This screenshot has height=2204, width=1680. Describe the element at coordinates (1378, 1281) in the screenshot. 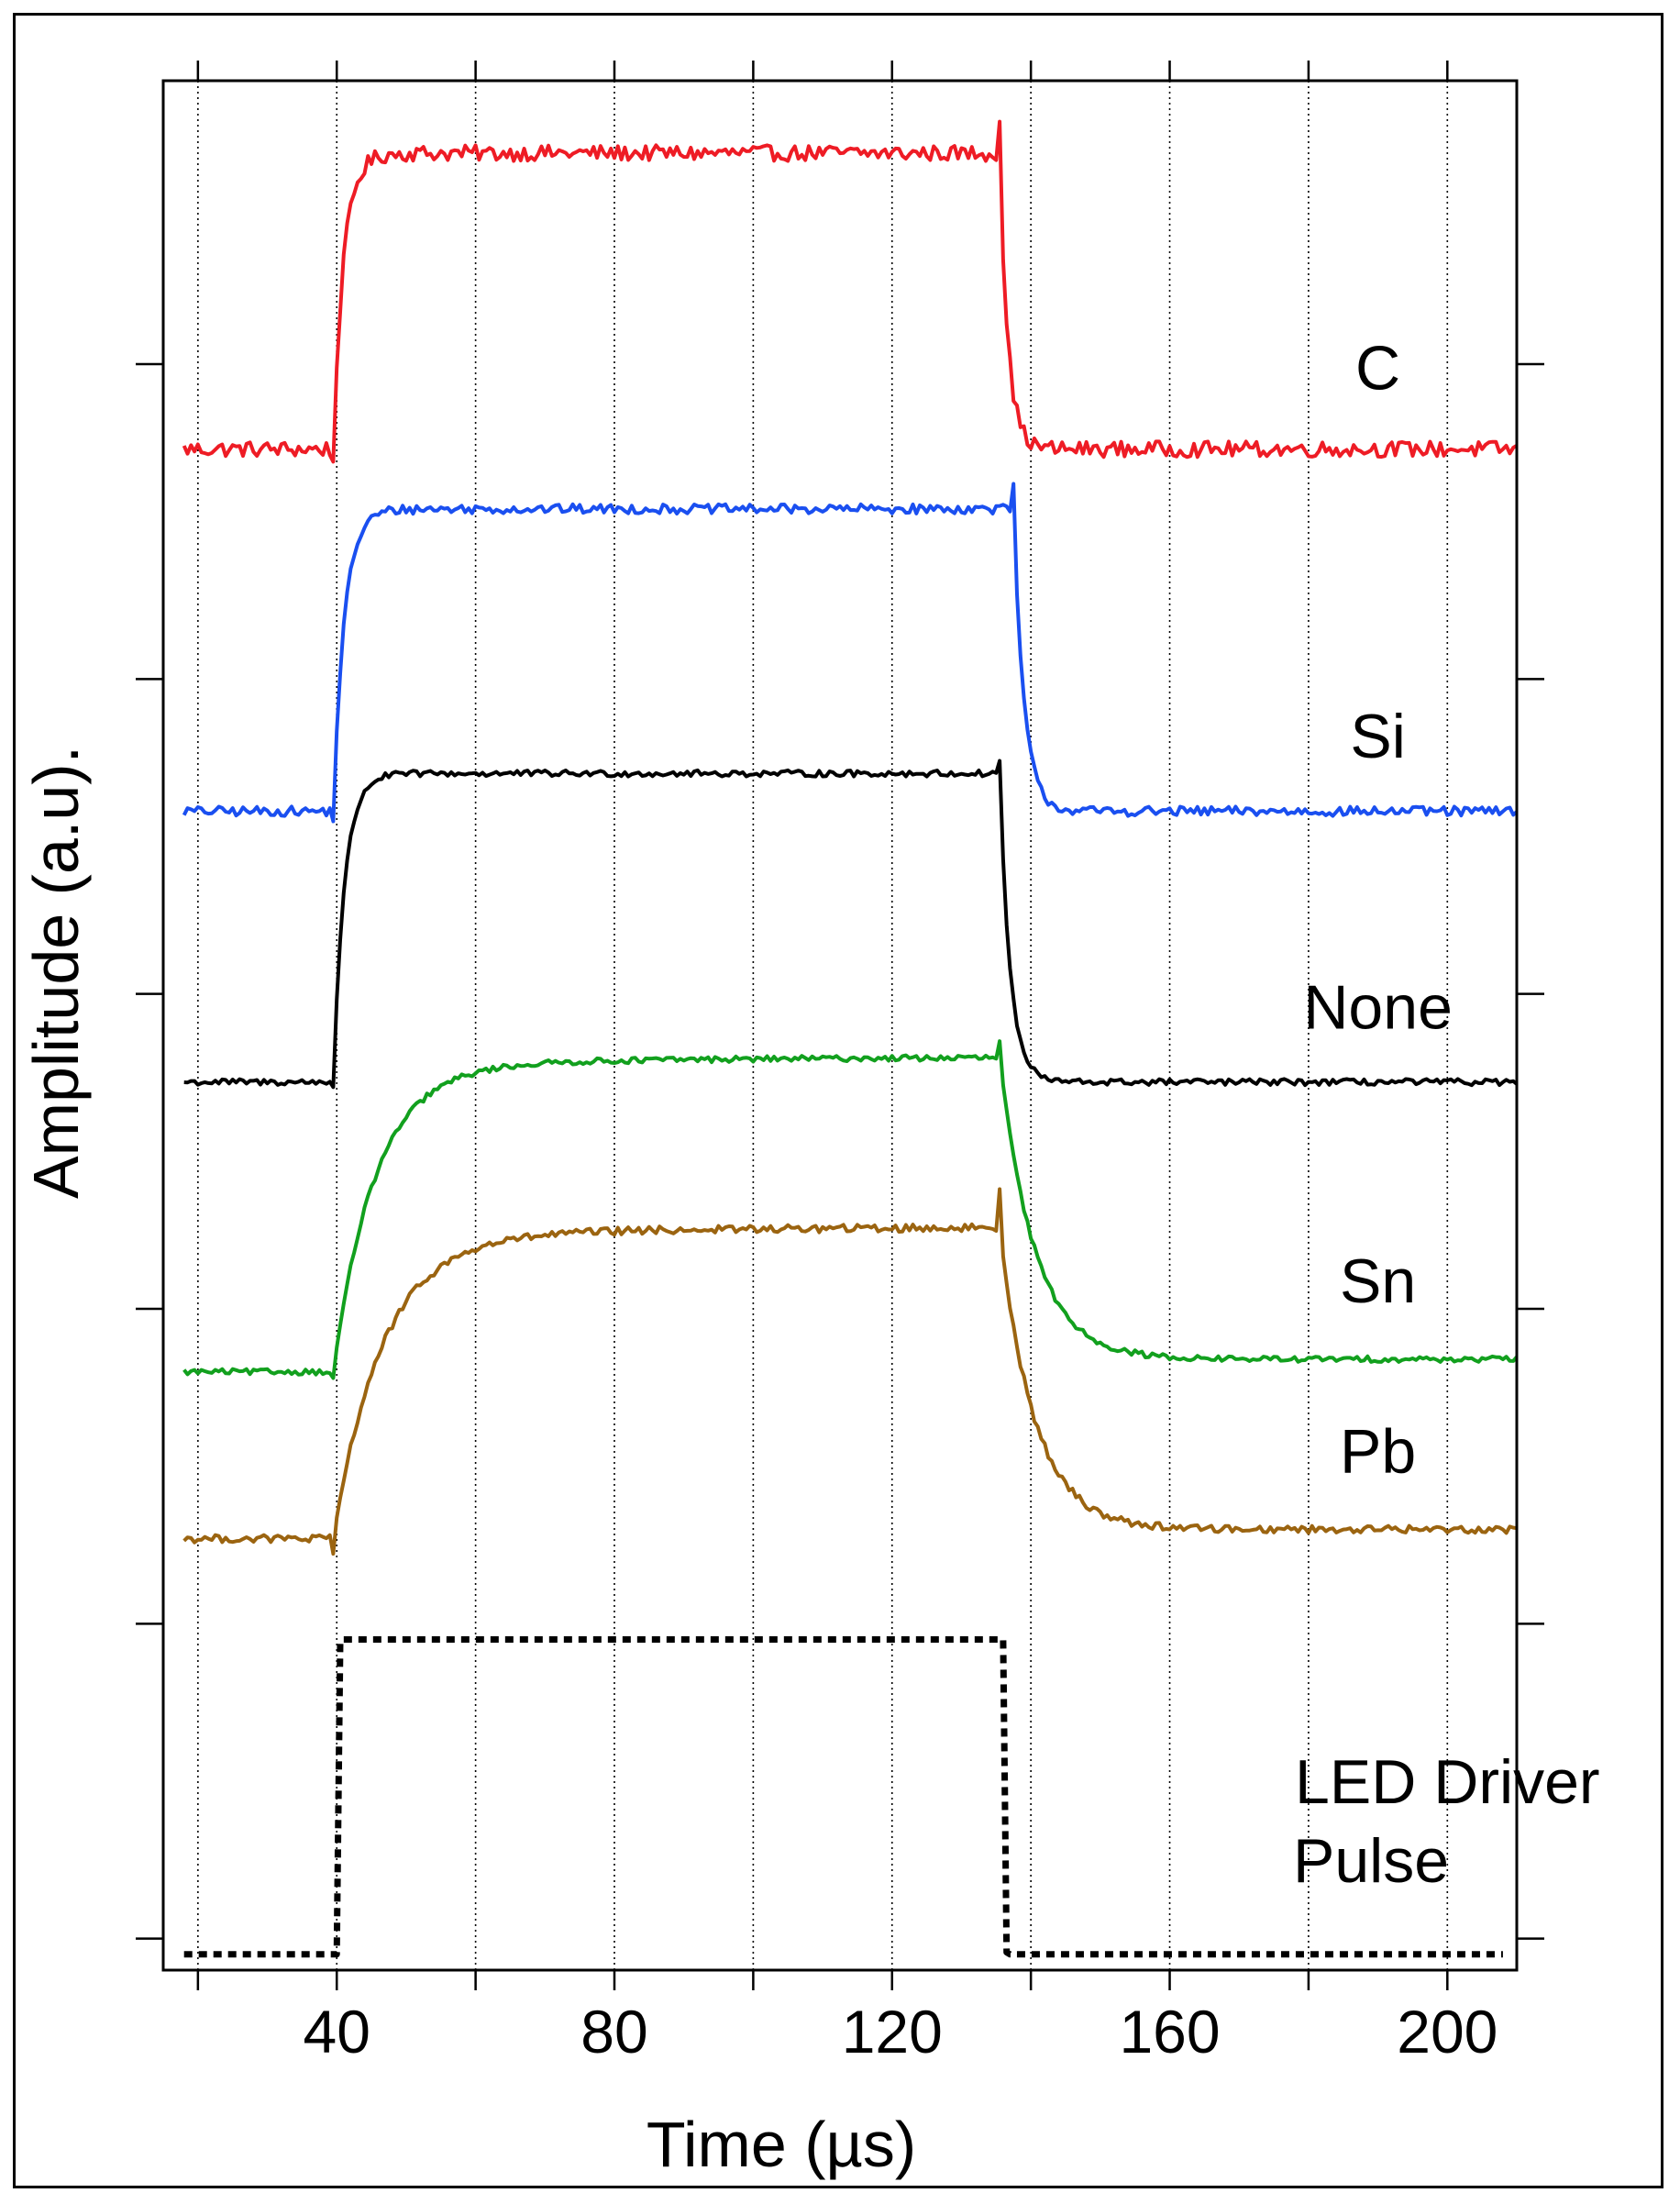

I see `series-label: Sn` at that location.